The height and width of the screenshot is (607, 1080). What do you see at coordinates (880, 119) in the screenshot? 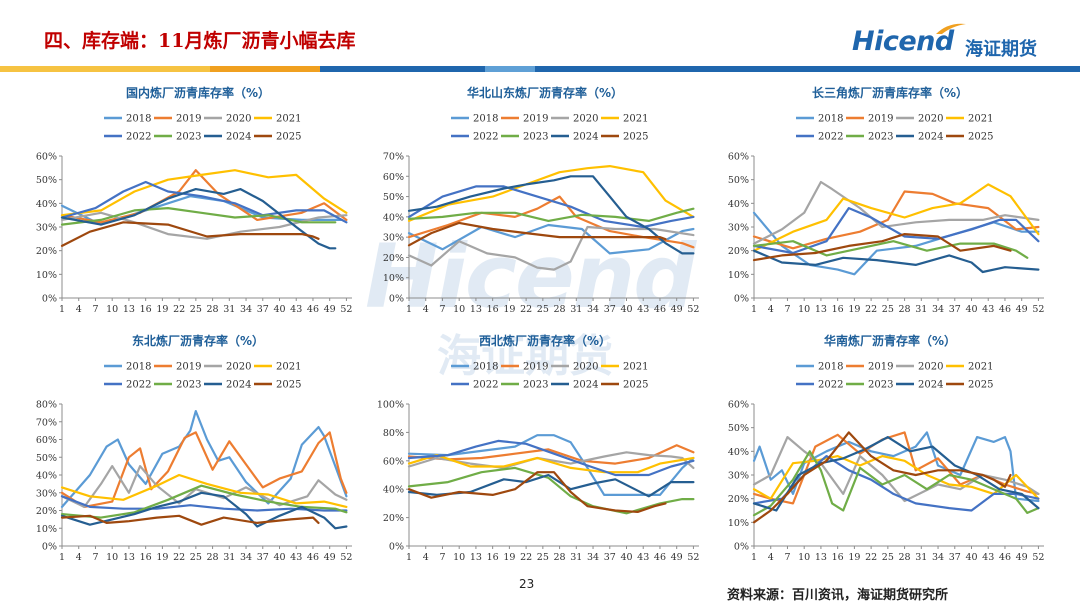
I see `legend-label-2019: 2019` at bounding box center [880, 119].